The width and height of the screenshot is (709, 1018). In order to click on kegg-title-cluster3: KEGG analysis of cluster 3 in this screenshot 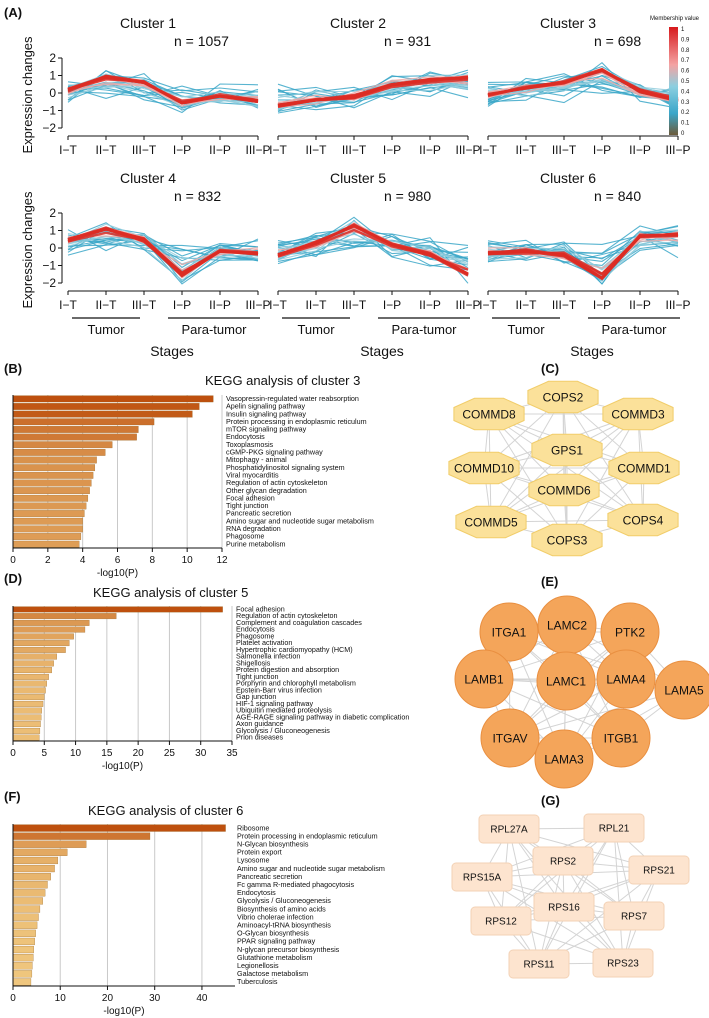, I will do `click(282, 380)`.